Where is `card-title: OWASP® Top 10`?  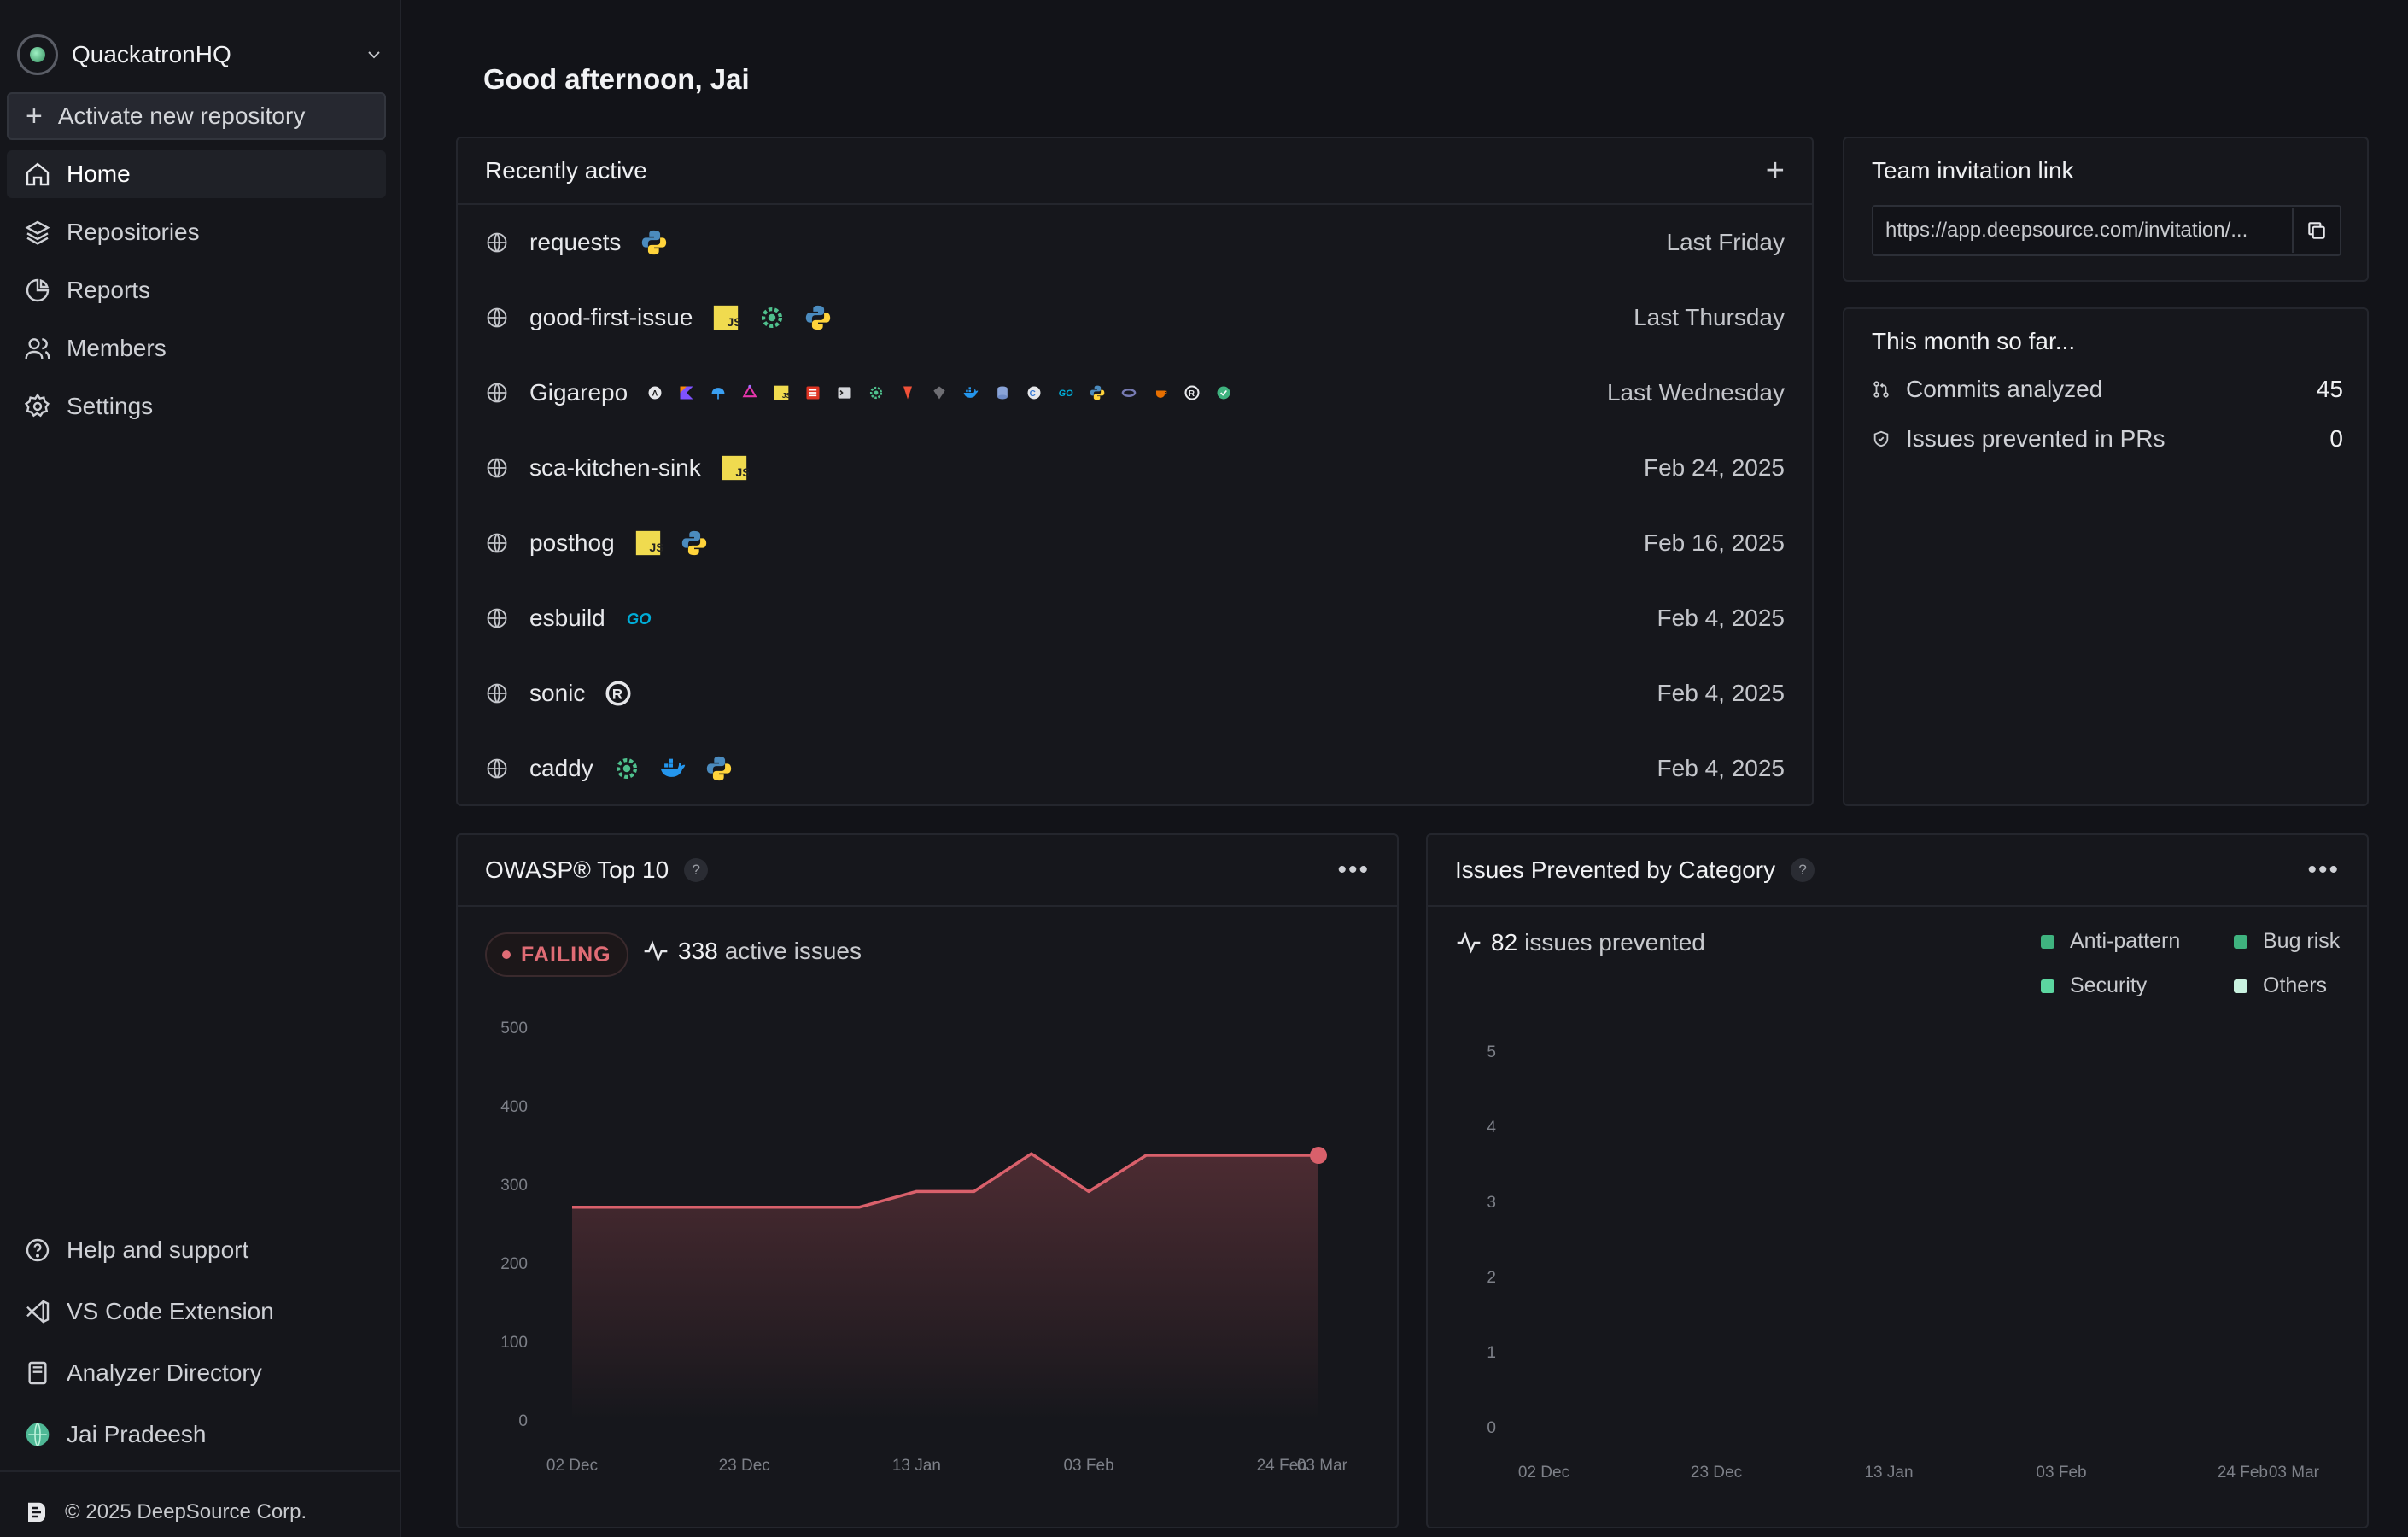 card-title: OWASP® Top 10 is located at coordinates (577, 869).